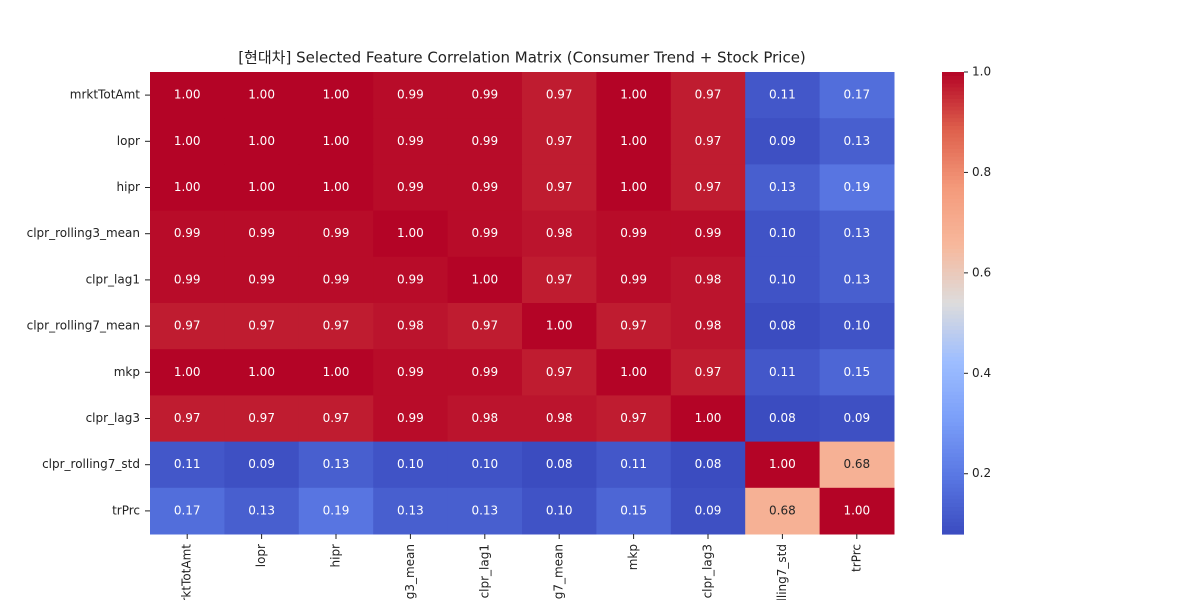 The image size is (1200, 600). What do you see at coordinates (113, 418) in the screenshot?
I see `y-tick-label: clpr_lag3` at bounding box center [113, 418].